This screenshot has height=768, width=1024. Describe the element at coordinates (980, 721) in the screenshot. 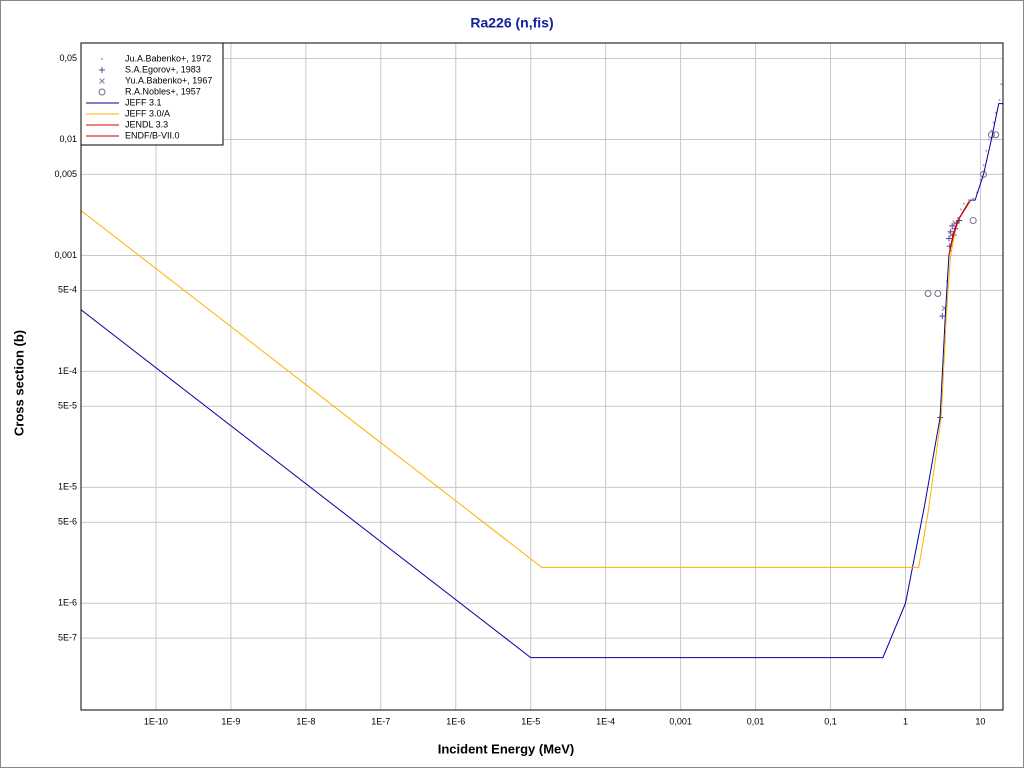

I see `x-tick-label: 10` at that location.